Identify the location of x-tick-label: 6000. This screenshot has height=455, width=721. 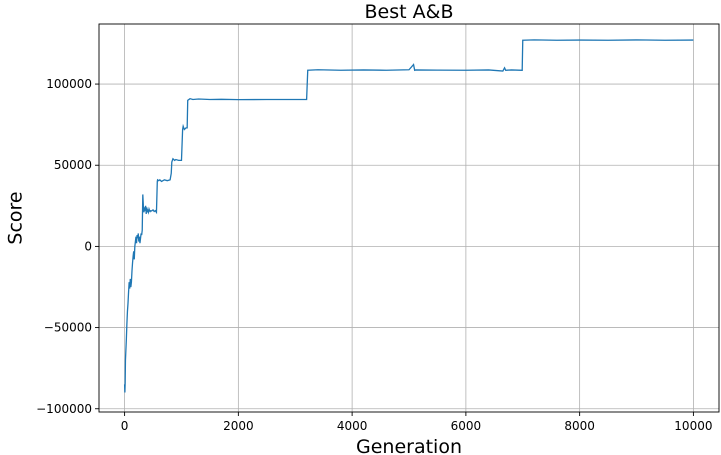
(466, 426).